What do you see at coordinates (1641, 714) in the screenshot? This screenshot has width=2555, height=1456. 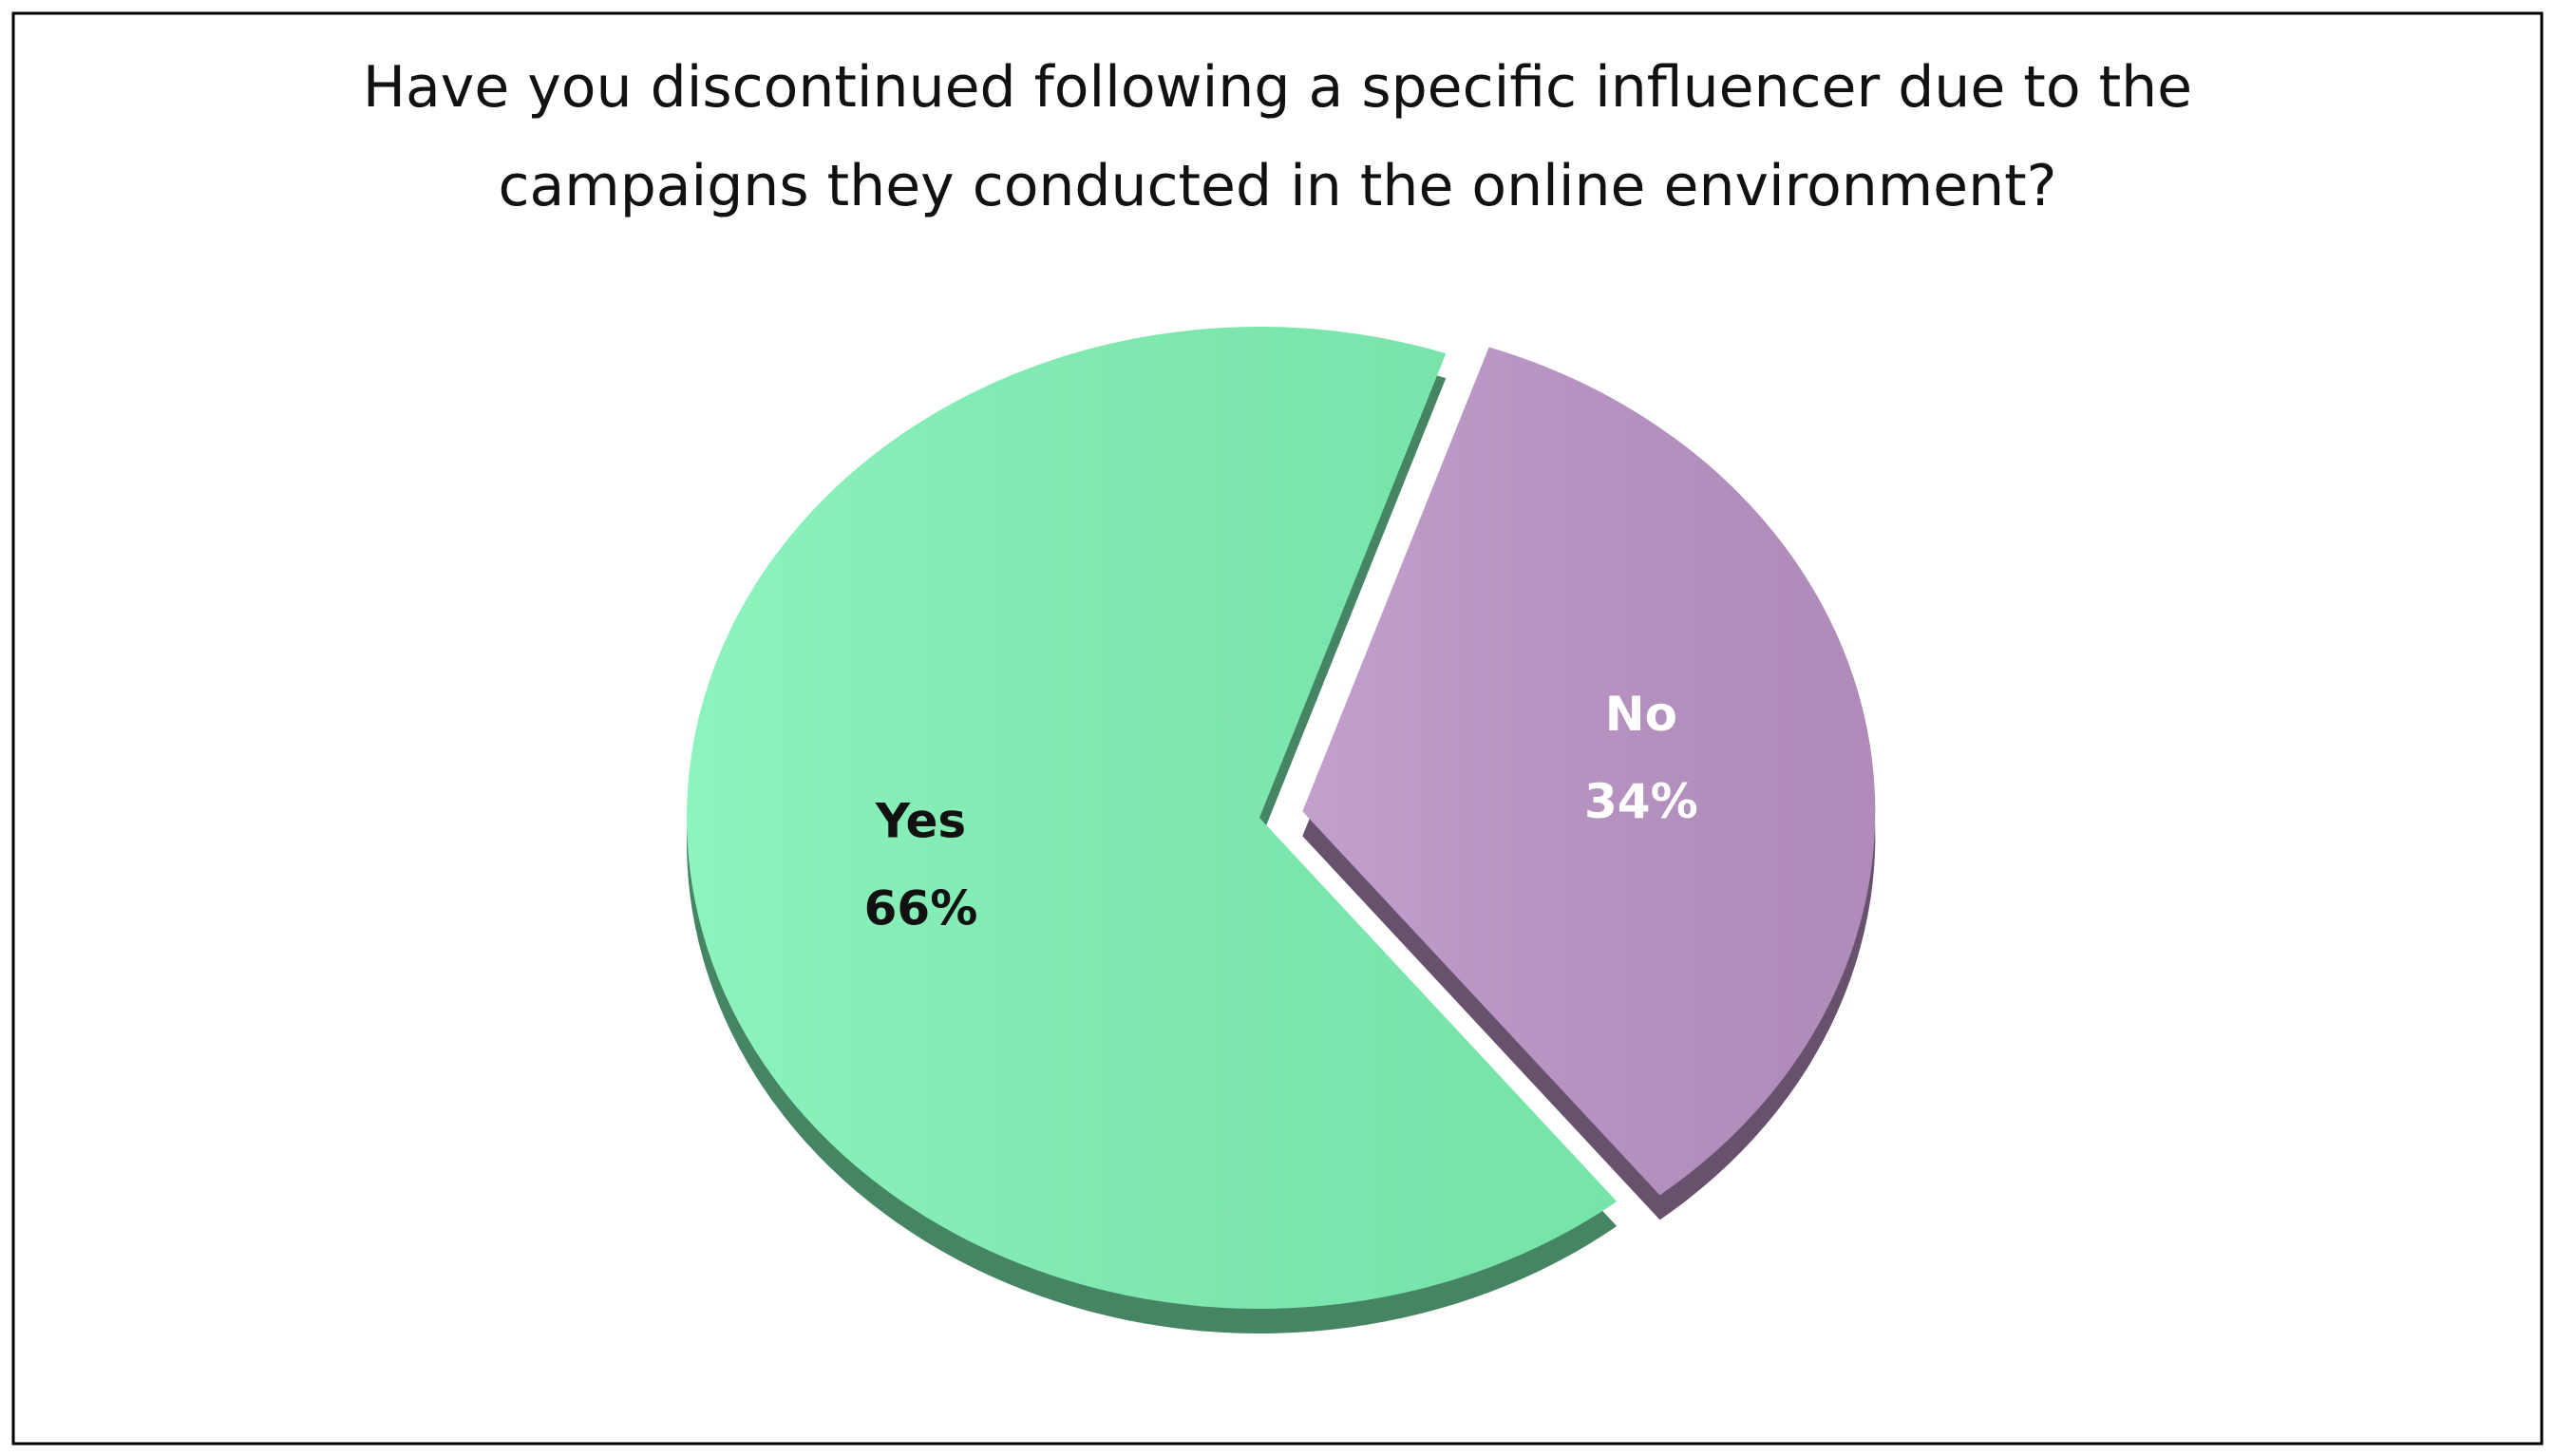 I see `slice-category-label: No` at bounding box center [1641, 714].